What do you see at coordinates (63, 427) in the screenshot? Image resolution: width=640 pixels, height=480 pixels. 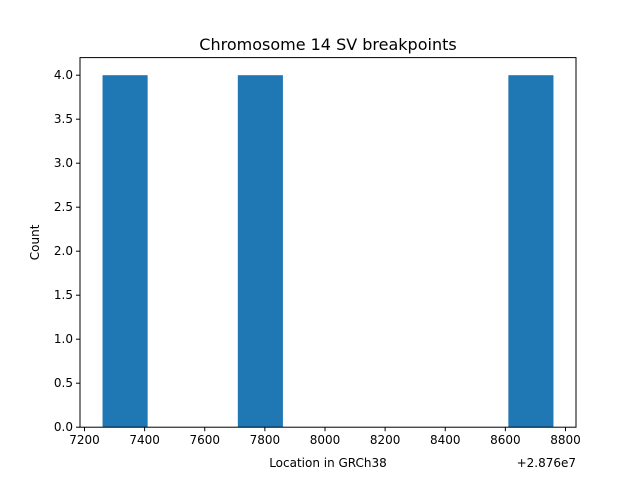 I see `y-tick-label: 0.0` at bounding box center [63, 427].